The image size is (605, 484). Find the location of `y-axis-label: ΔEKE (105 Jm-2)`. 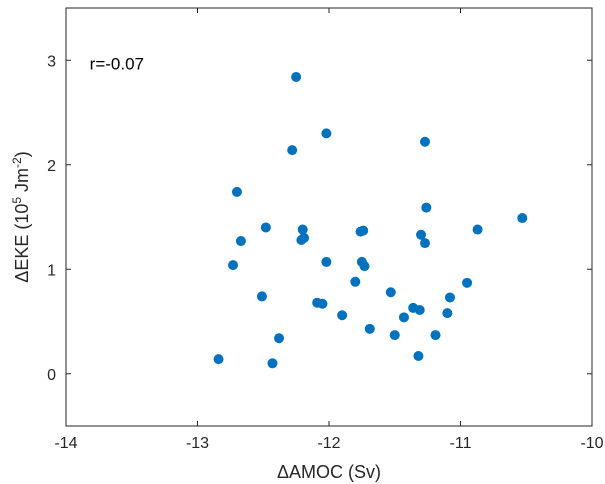

y-axis-label: ΔEKE (105 Jm-2) is located at coordinates (21, 216).